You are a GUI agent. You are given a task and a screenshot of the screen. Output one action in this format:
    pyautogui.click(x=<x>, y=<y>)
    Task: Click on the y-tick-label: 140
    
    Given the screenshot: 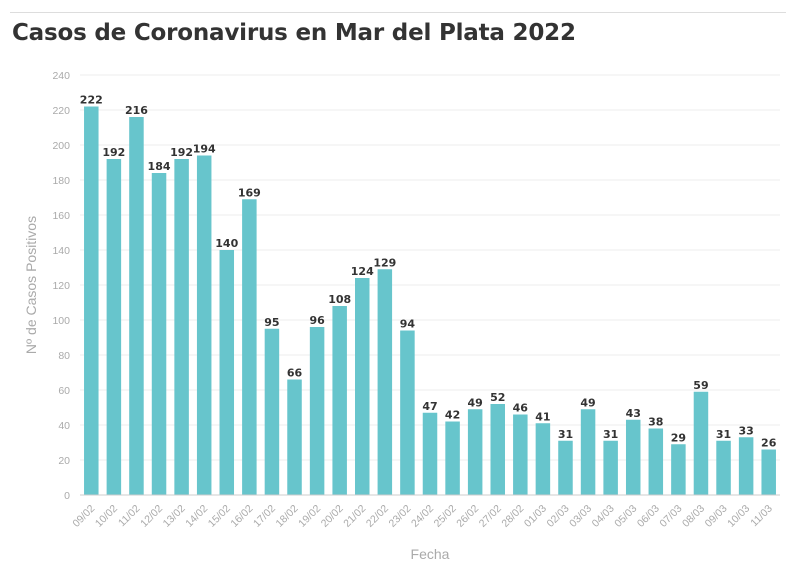 What is the action you would take?
    pyautogui.click(x=61, y=251)
    